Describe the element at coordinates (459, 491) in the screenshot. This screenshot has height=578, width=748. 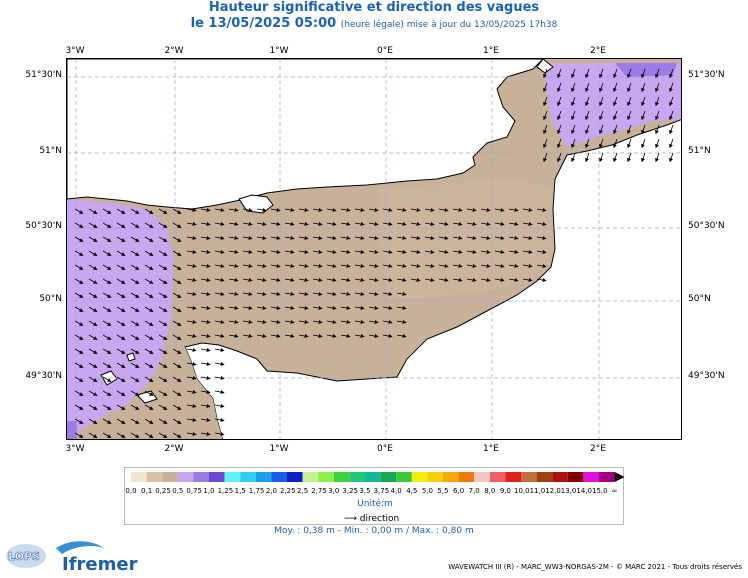
I see `legend-label: 6,0` at that location.